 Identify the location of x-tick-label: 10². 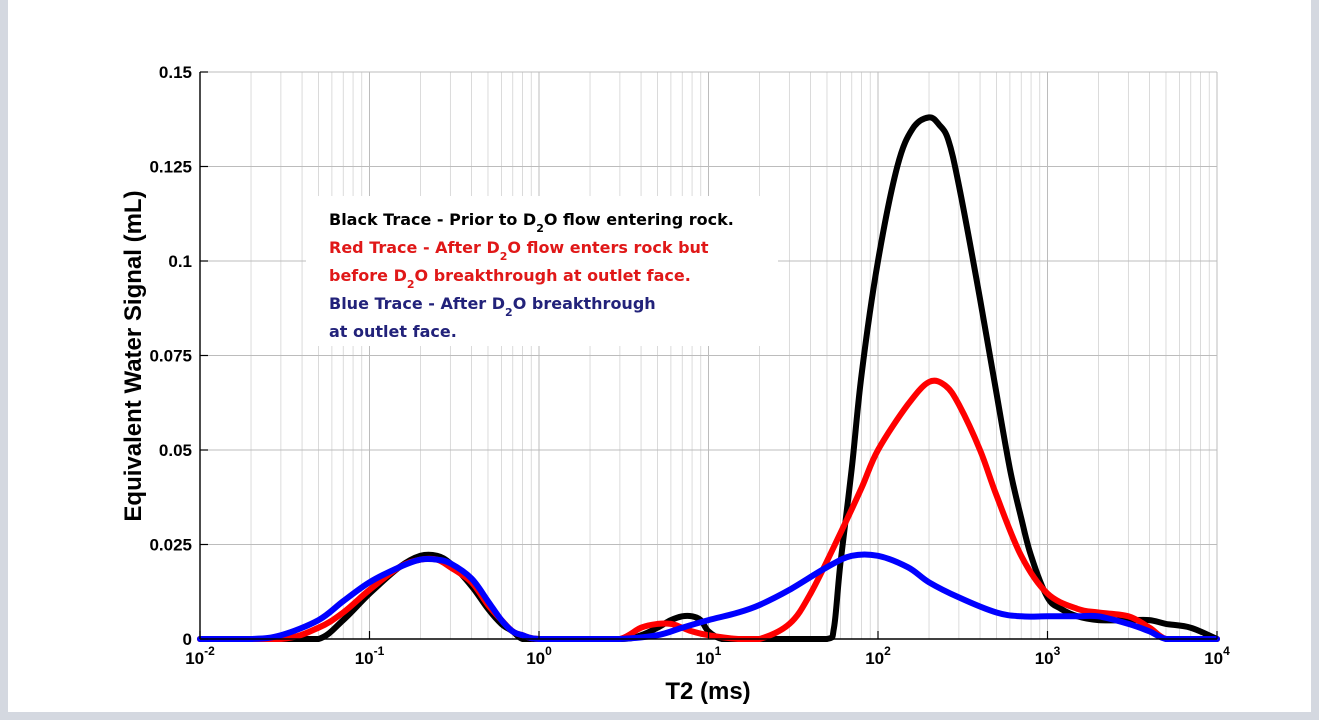
(878, 656).